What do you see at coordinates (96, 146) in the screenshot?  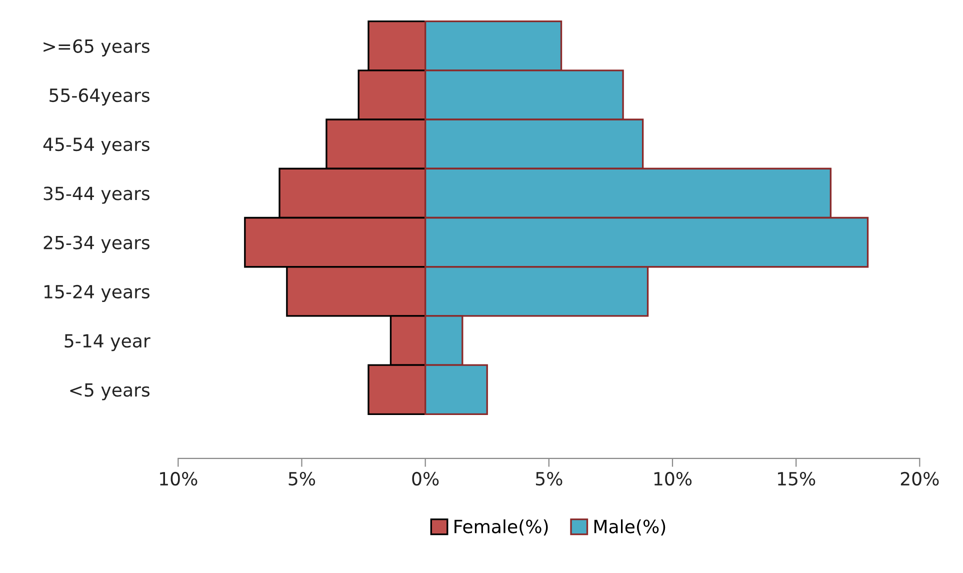 I see `y-tick-label: 45-54 years` at bounding box center [96, 146].